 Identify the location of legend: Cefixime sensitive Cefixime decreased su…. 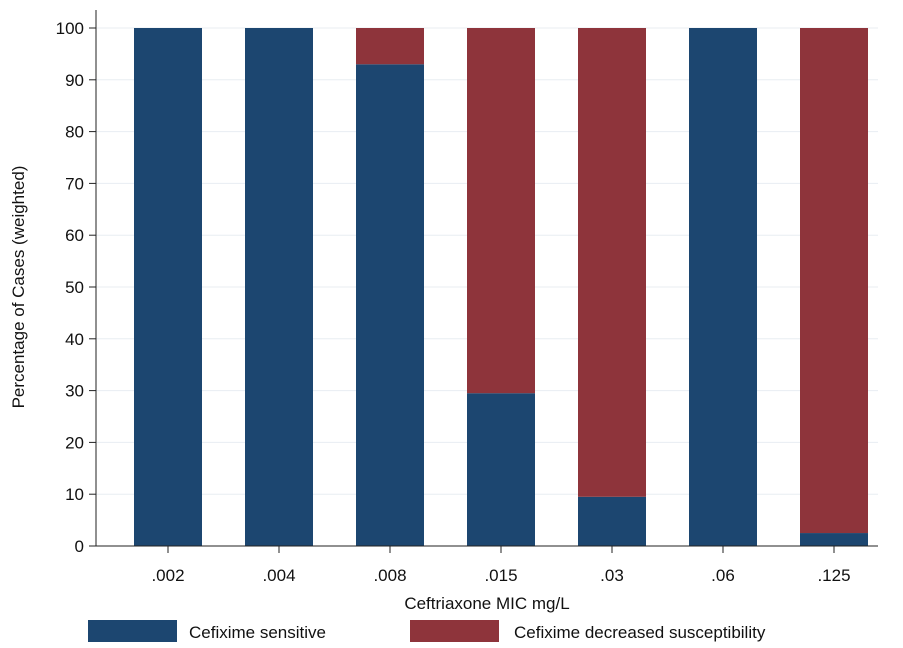
(427, 631).